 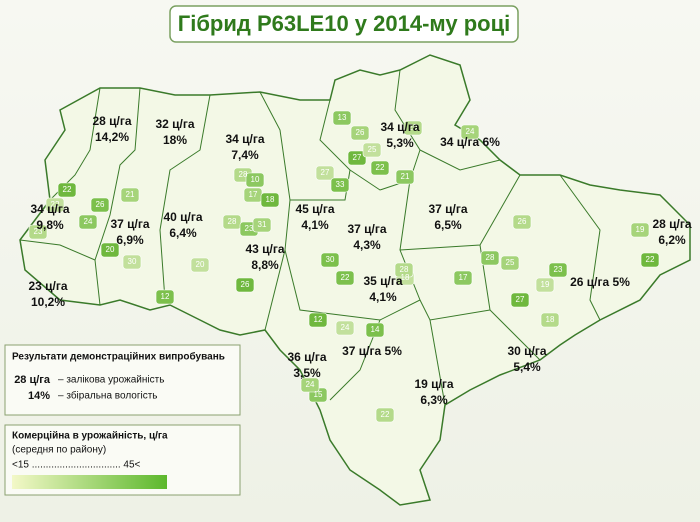 What do you see at coordinates (344, 23) in the screenshot?
I see `title: Гібрид P63LE10 у 2014-му році` at bounding box center [344, 23].